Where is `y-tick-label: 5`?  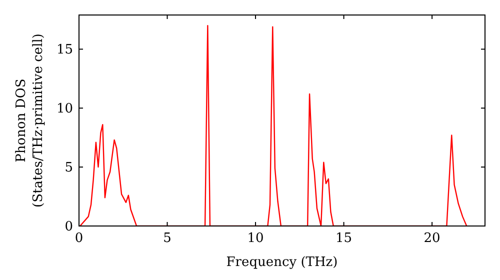
y-tick-label: 5 is located at coordinates (68, 168).